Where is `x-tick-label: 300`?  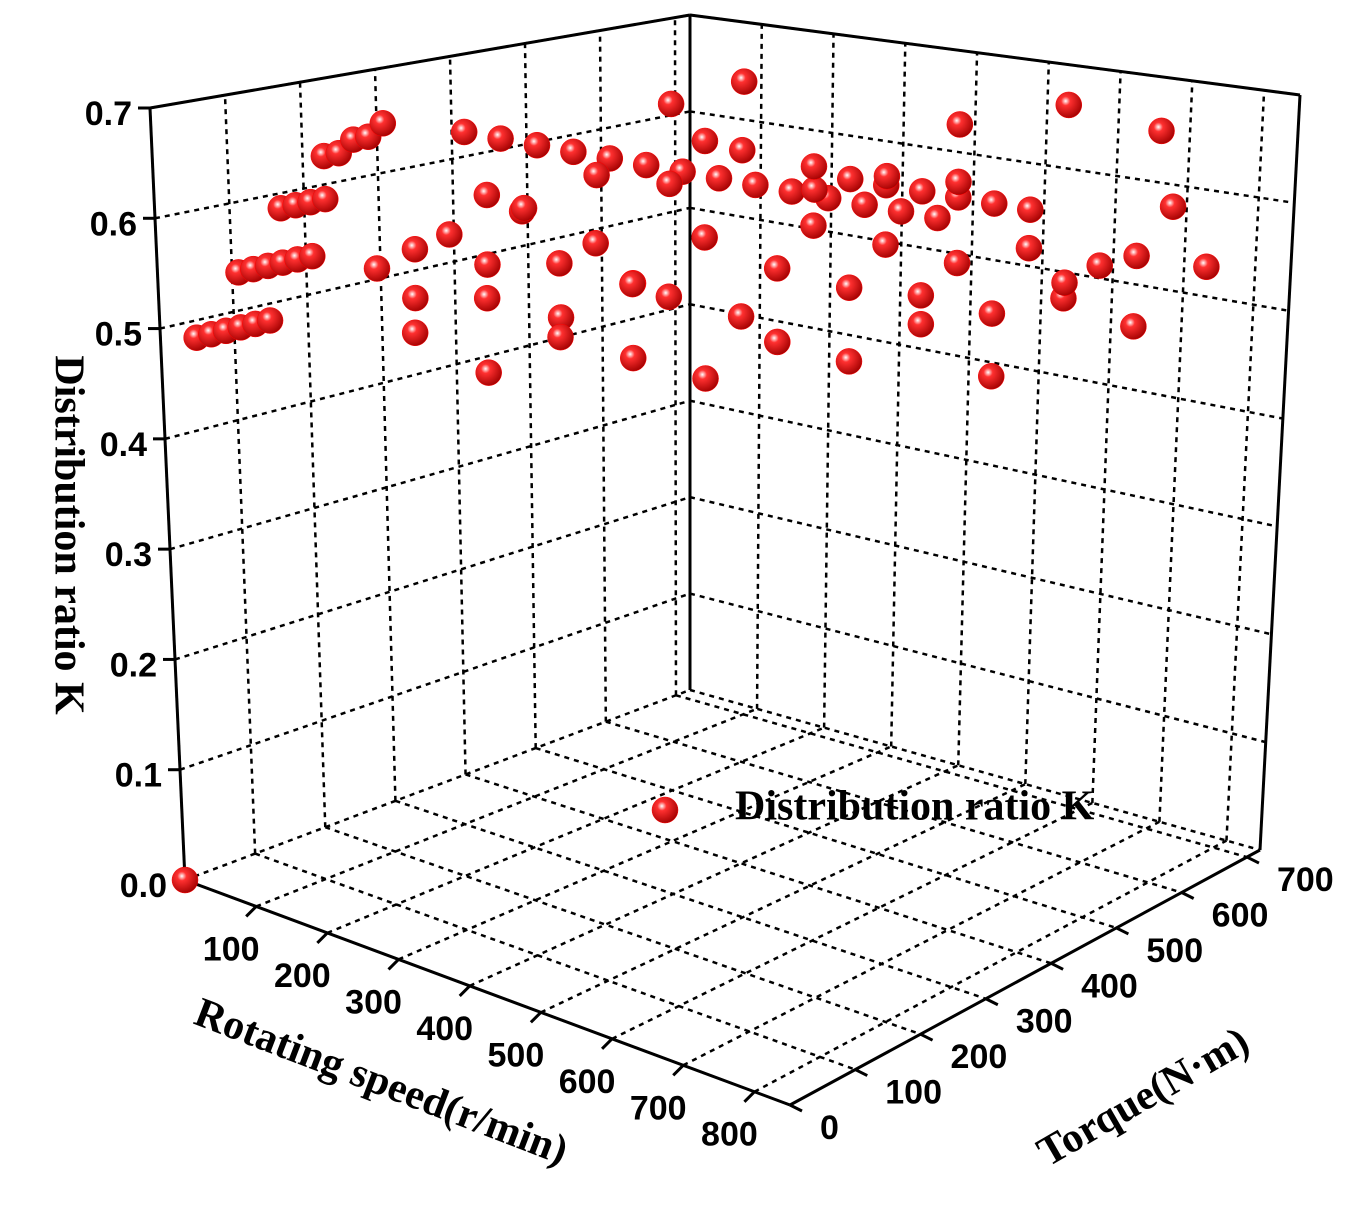
x-tick-label: 300 is located at coordinates (373, 1002).